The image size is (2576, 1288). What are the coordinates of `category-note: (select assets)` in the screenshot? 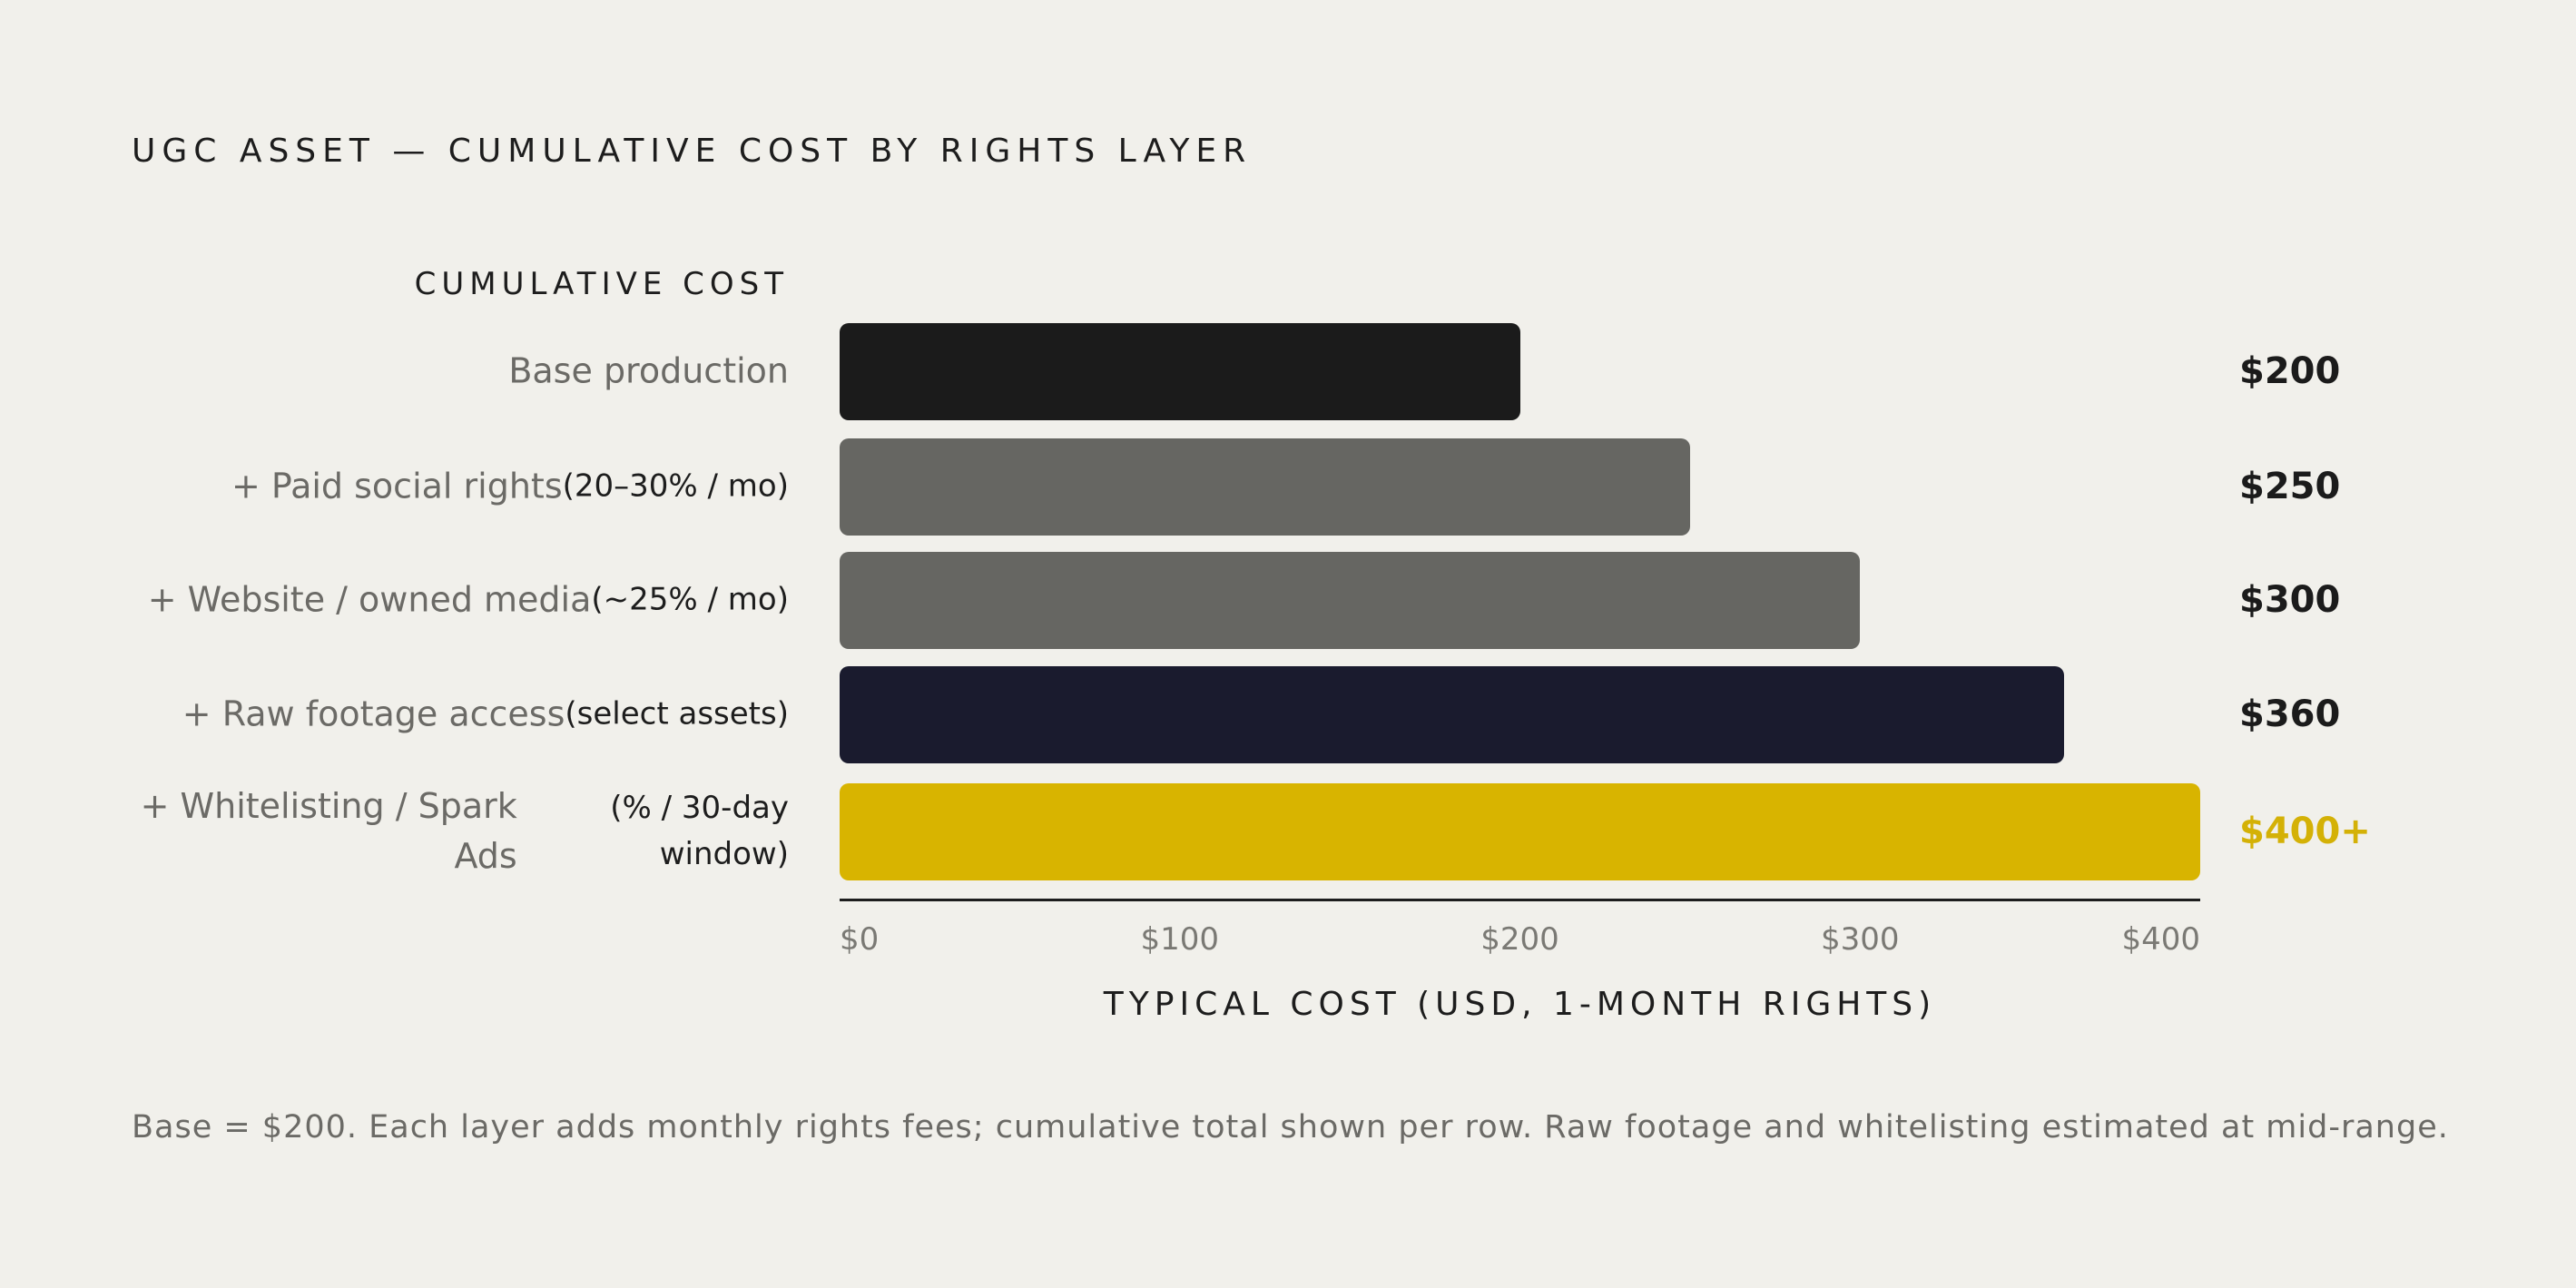 It's located at (677, 713).